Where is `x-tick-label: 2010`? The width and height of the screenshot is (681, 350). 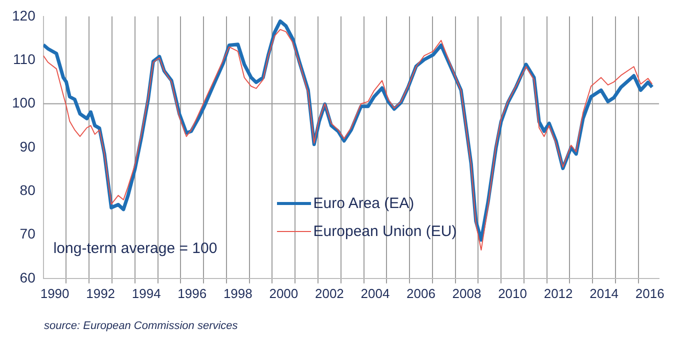 x-tick-label: 2010 is located at coordinates (512, 293).